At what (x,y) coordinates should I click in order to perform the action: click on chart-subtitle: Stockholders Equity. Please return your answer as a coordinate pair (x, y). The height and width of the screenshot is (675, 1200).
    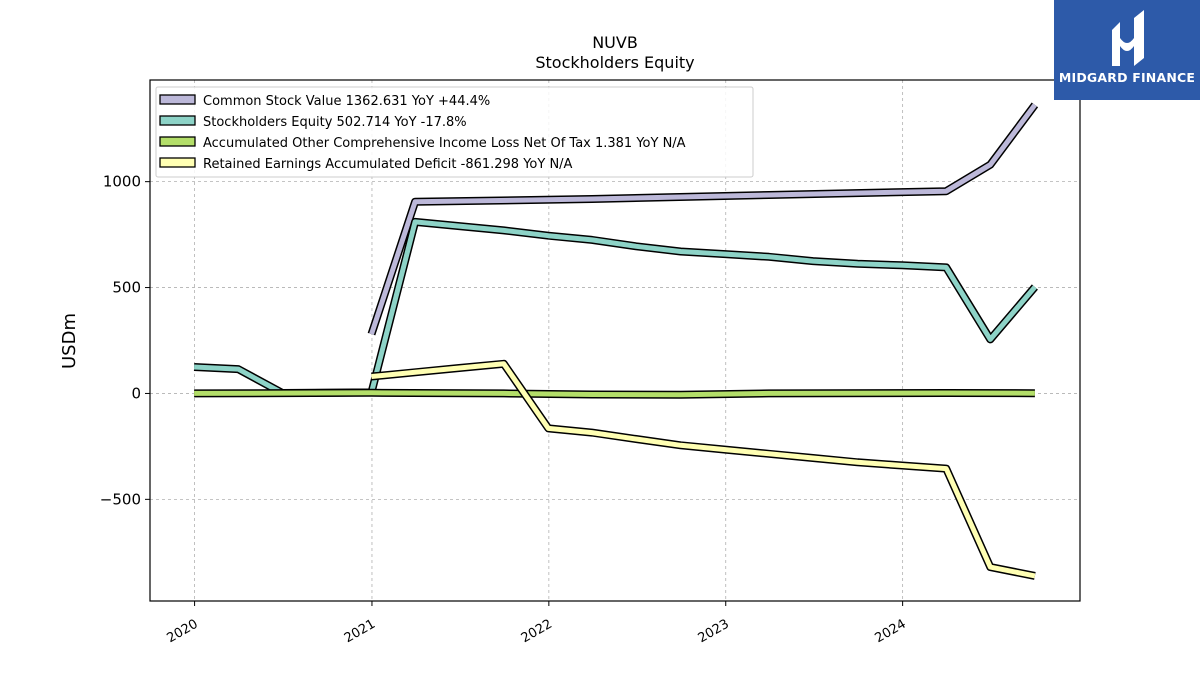
    Looking at the image, I should click on (614, 62).